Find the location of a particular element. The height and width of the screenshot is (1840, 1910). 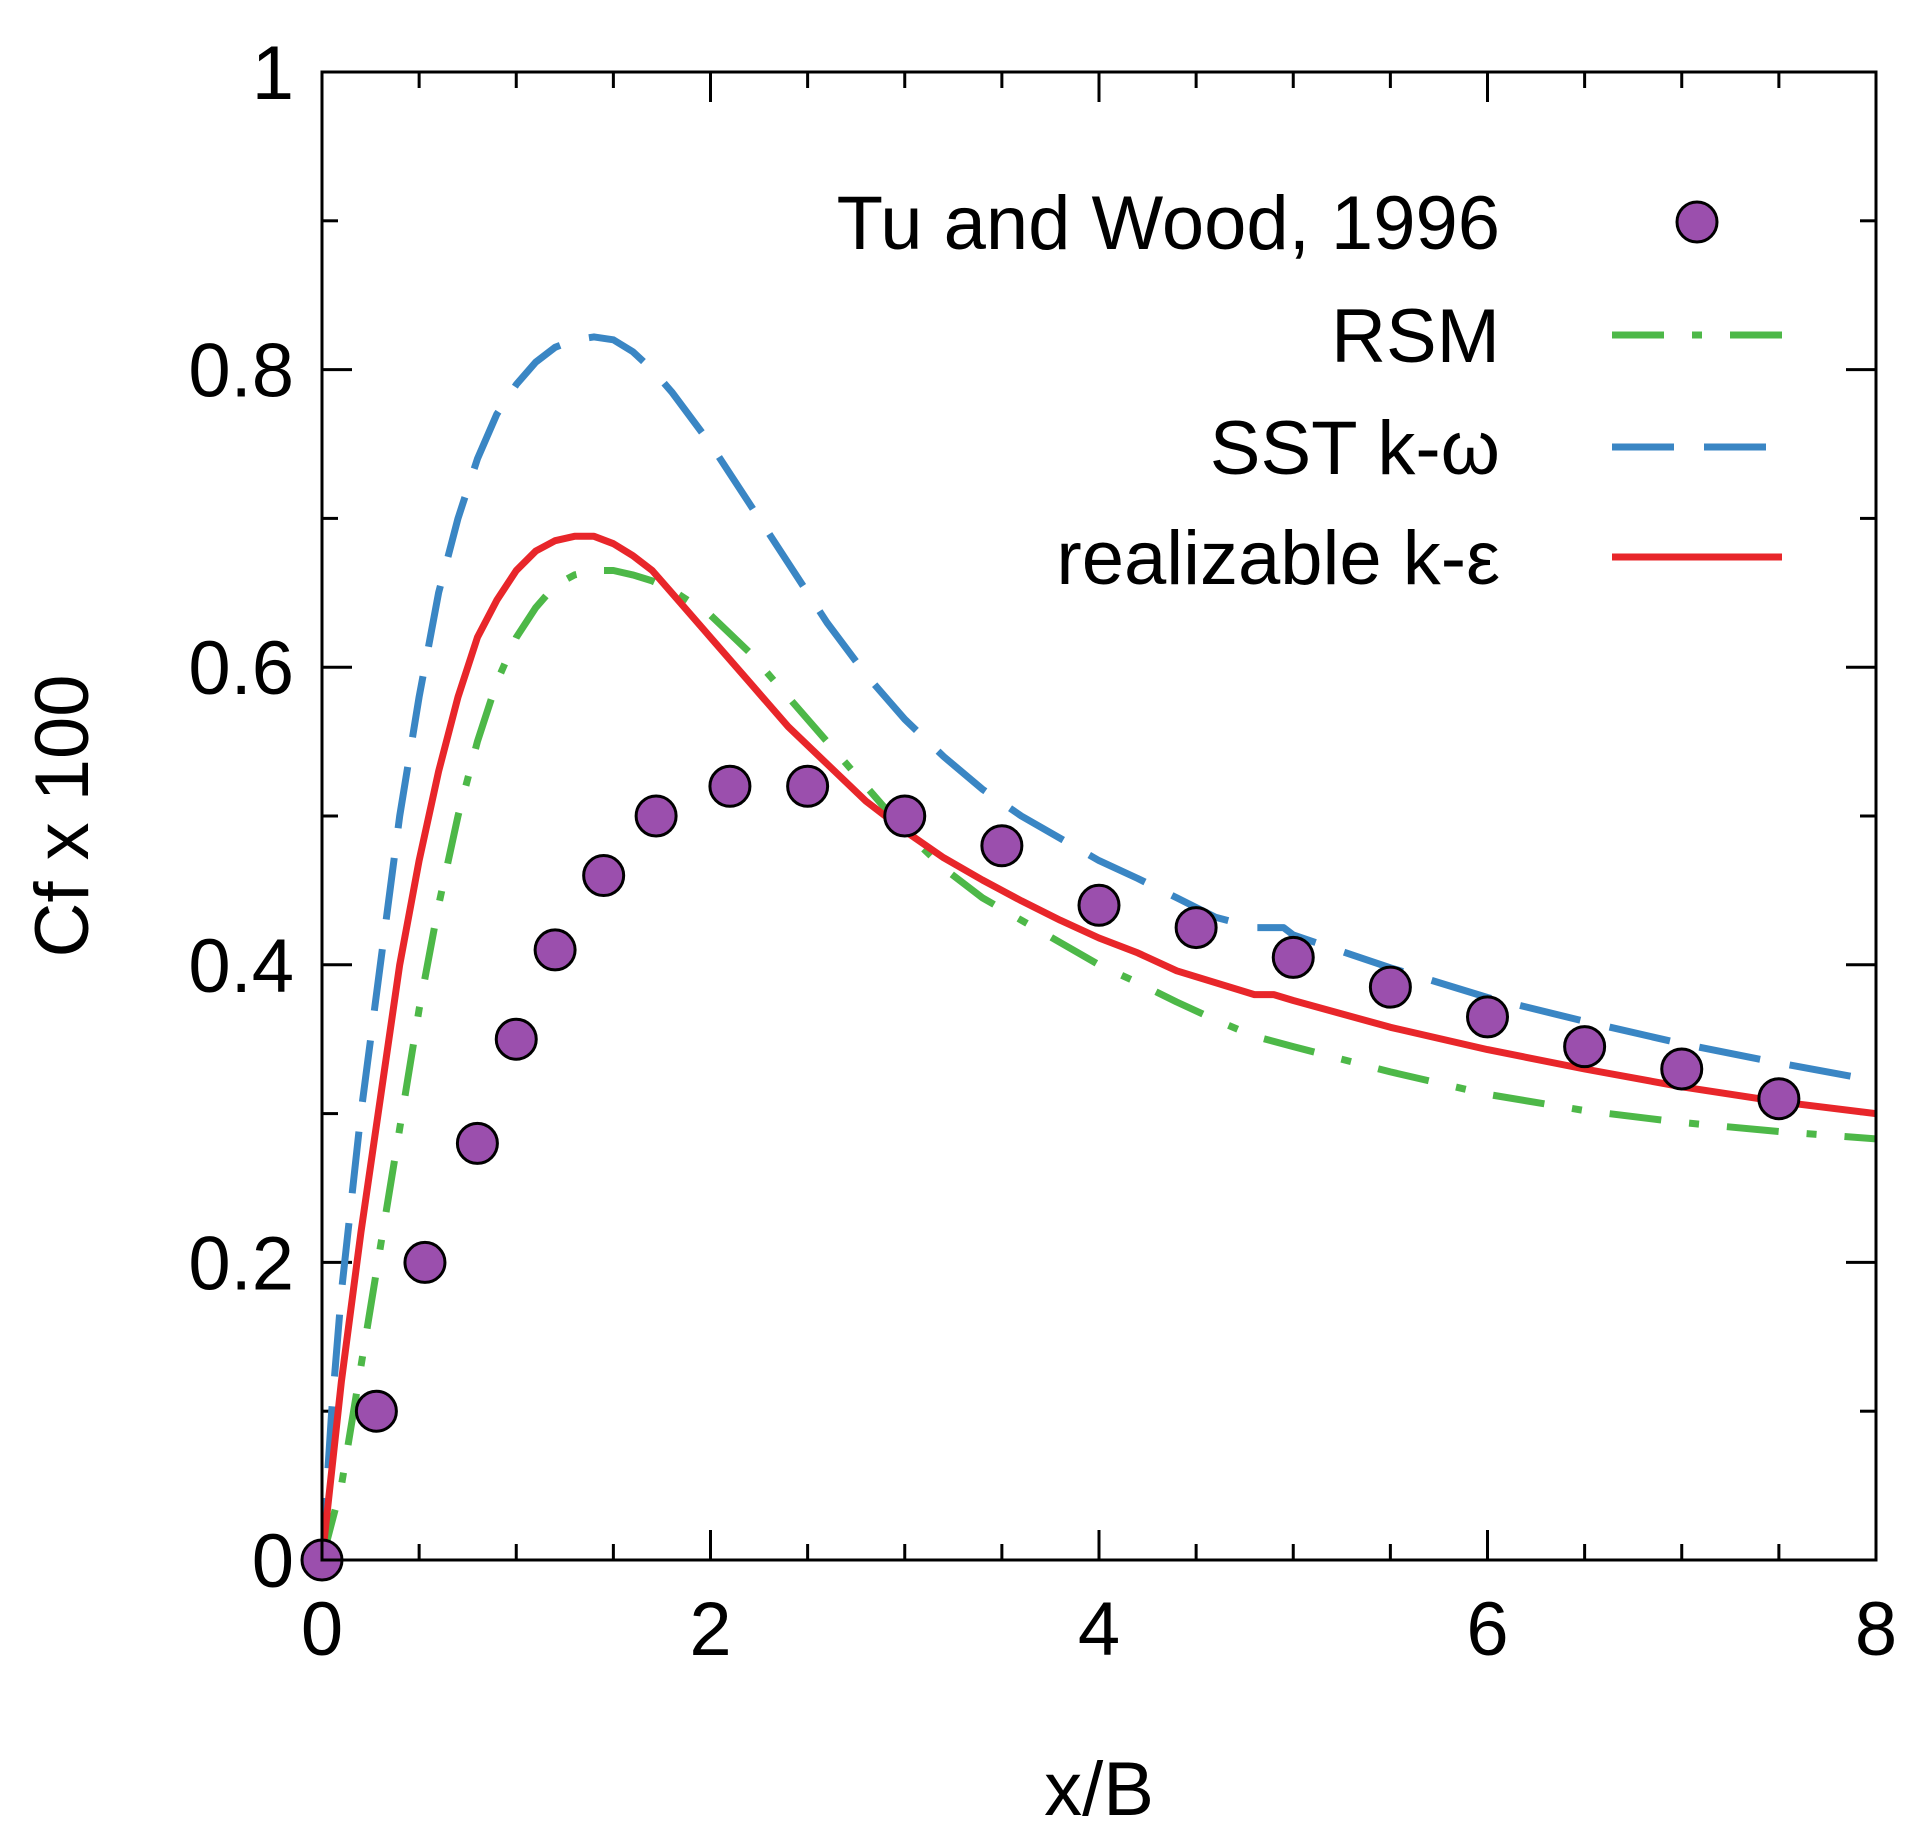

x-tick-label: 8 is located at coordinates (1876, 1629).